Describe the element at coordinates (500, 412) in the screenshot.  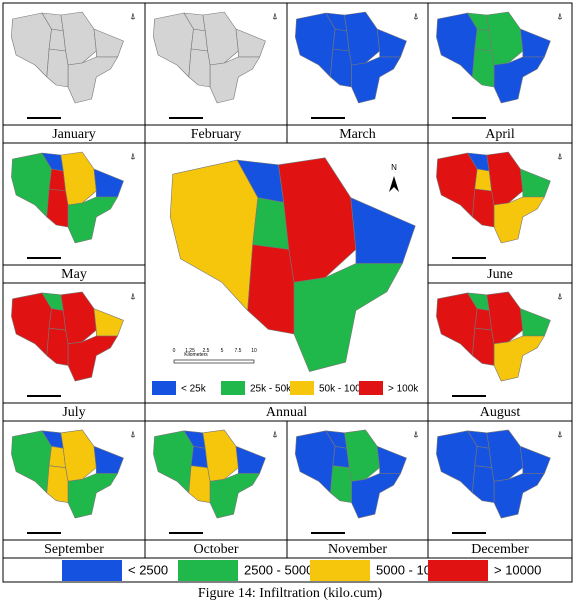
I see `map-label: August` at that location.